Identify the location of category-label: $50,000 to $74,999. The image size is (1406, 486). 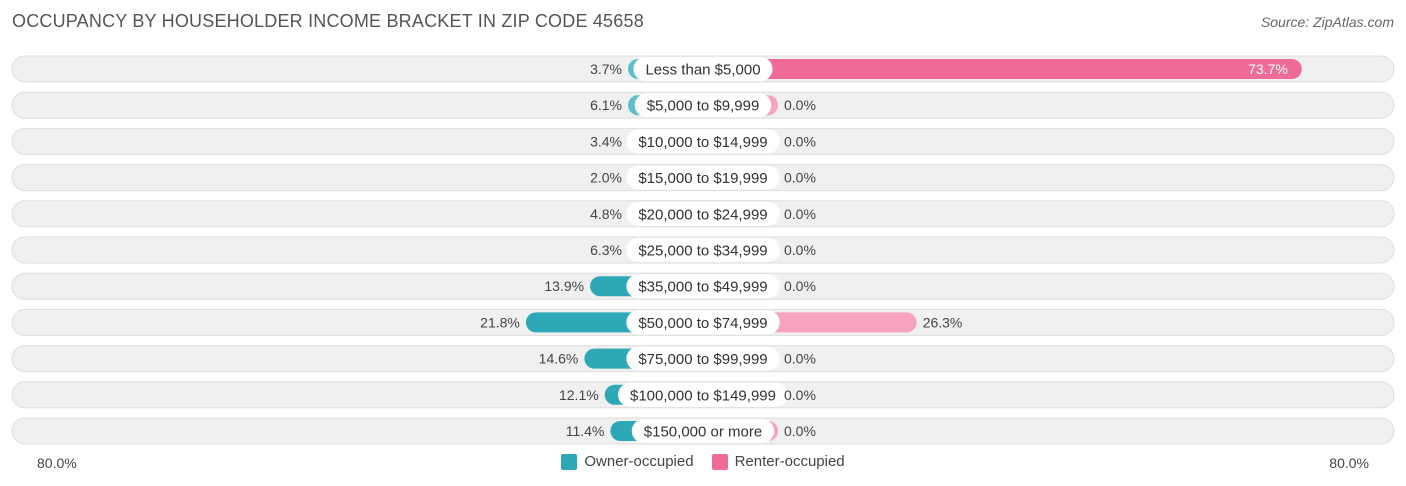
(702, 323).